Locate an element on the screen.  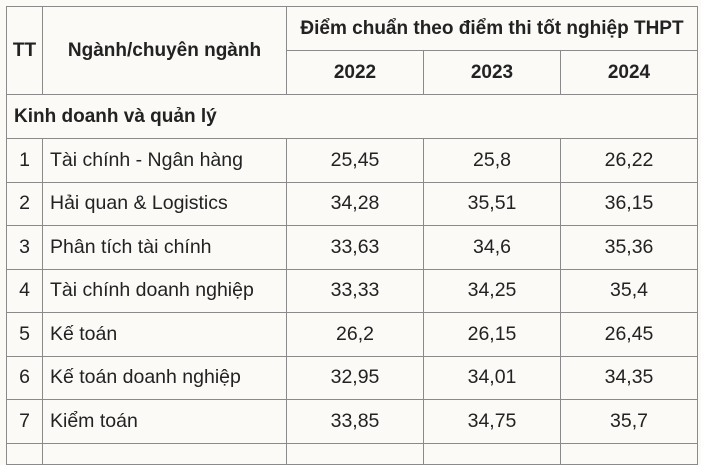
score-2024: 35,4 is located at coordinates (629, 290).